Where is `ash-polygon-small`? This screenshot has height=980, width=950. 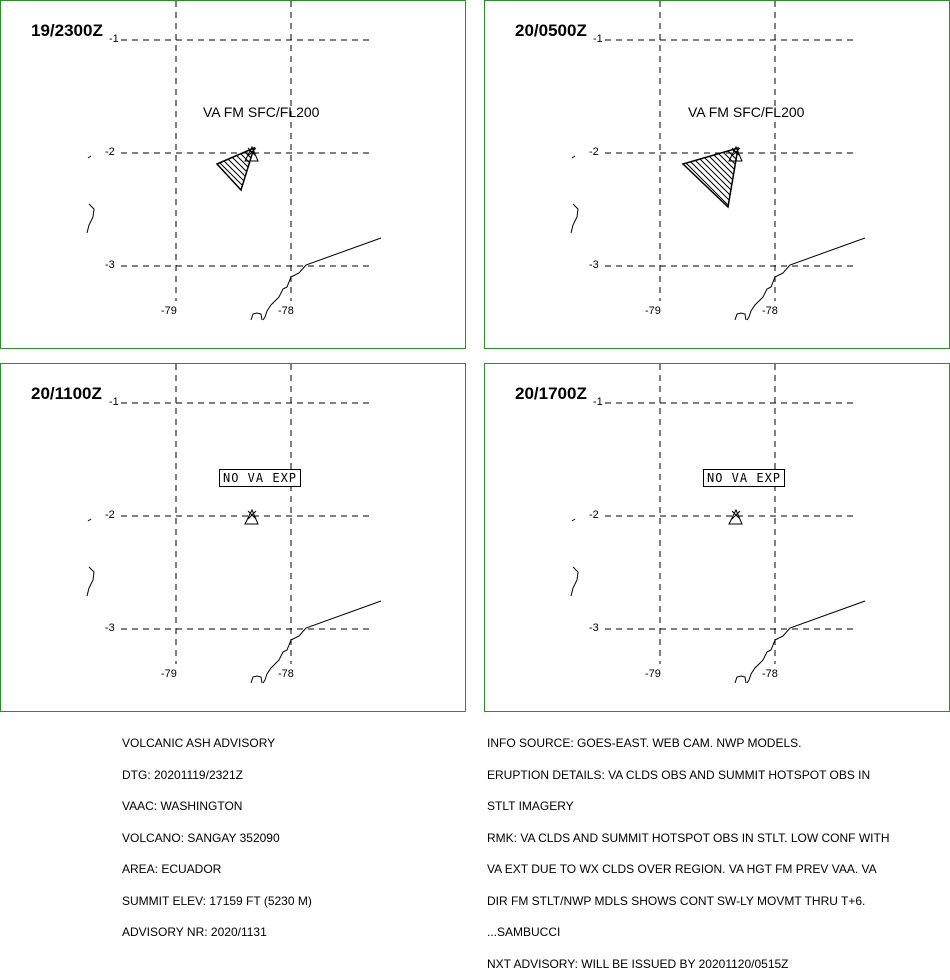 ash-polygon-small is located at coordinates (235, 169).